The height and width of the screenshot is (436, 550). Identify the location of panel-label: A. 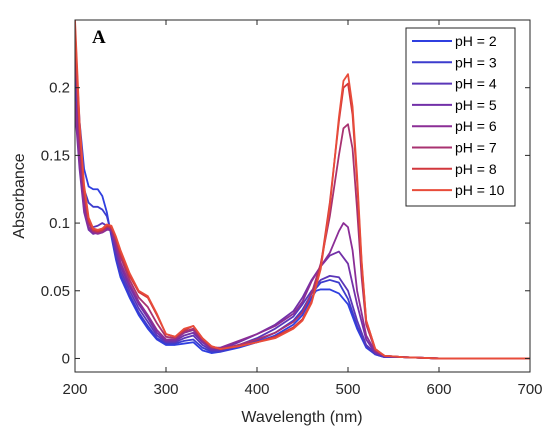
(99, 37).